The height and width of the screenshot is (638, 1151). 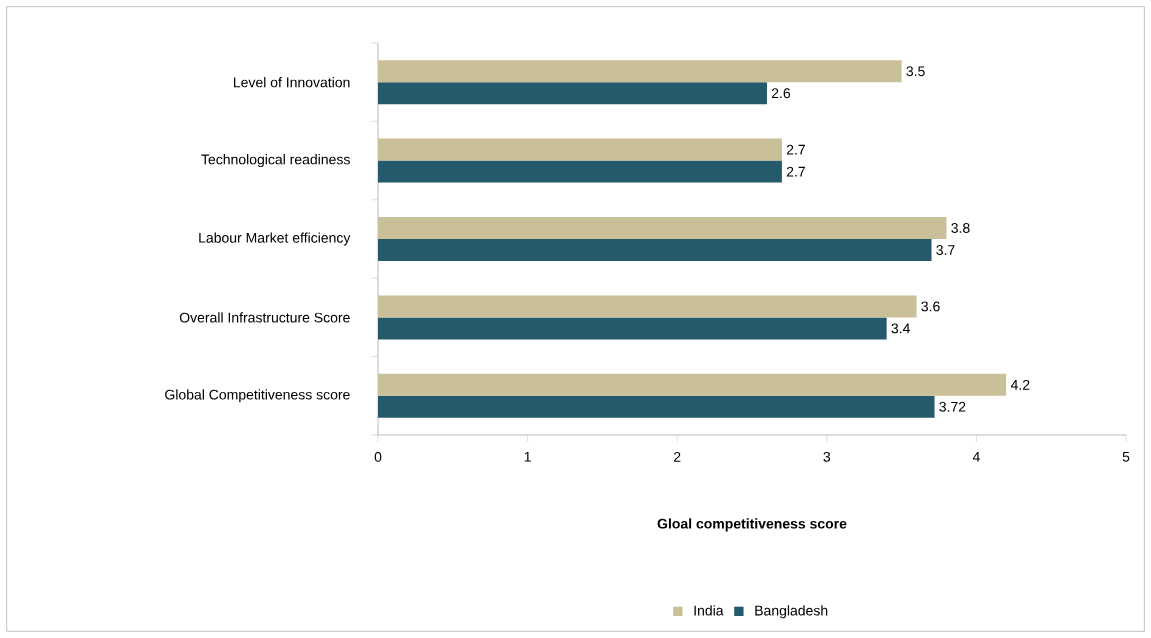 What do you see at coordinates (1020, 384) in the screenshot?
I see `data-label: 4.2` at bounding box center [1020, 384].